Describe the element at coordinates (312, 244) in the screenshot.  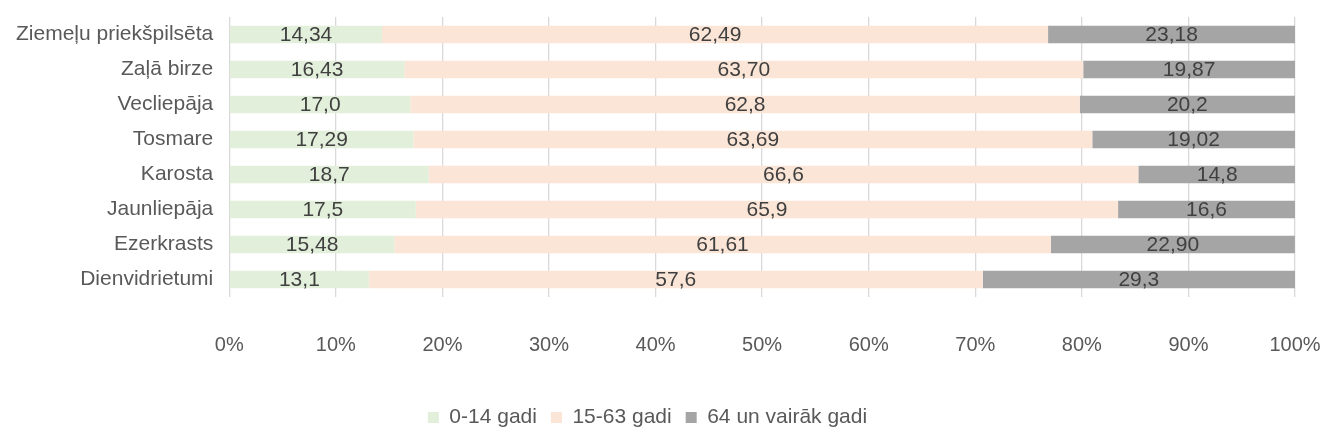
I see `data-label: 15,48` at that location.